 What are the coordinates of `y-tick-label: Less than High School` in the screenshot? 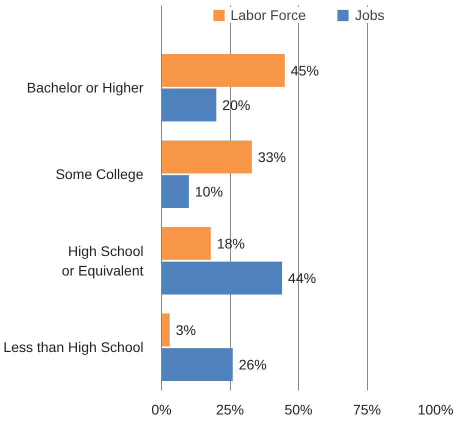 It's located at (73, 347).